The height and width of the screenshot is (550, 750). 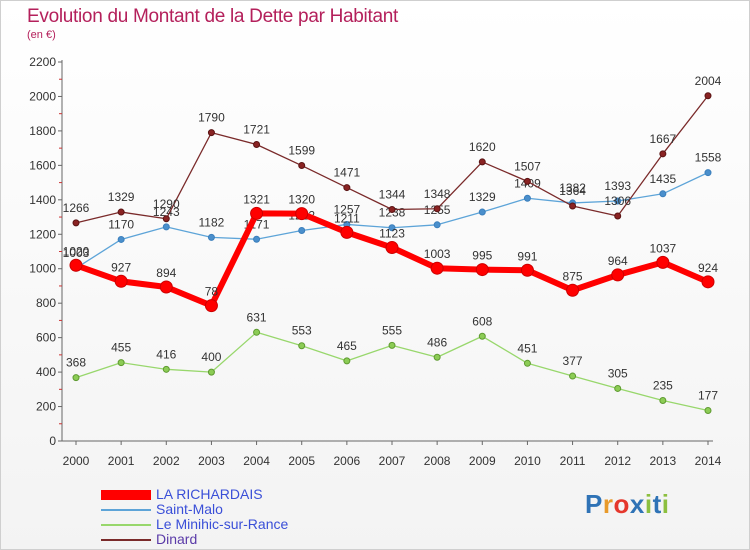 What do you see at coordinates (347, 461) in the screenshot?
I see `x-tick-label: 2006` at bounding box center [347, 461].